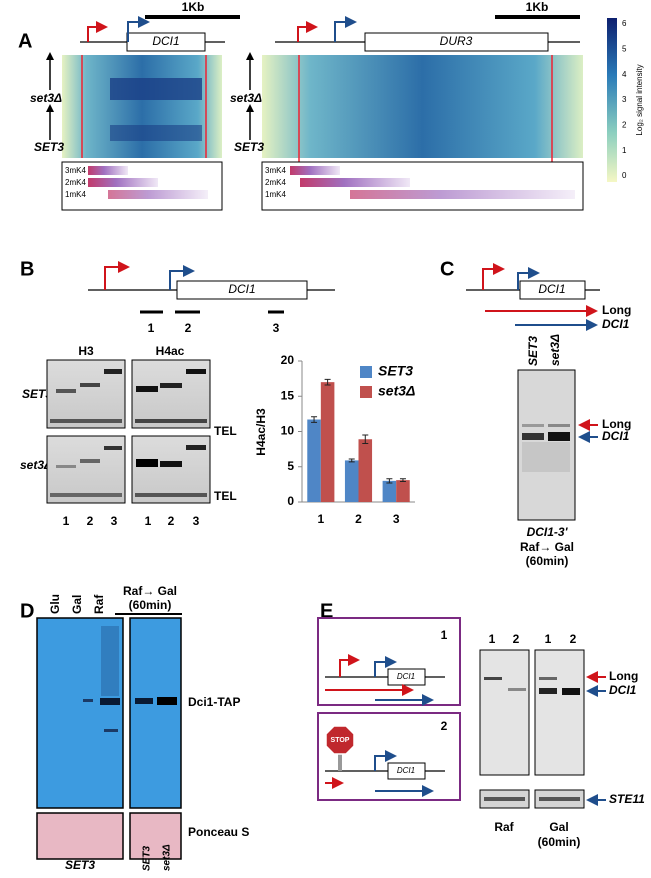 The height and width of the screenshot is (878, 651). What do you see at coordinates (537, 7) in the screenshot?
I see `scale-label: 1Kb` at bounding box center [537, 7].